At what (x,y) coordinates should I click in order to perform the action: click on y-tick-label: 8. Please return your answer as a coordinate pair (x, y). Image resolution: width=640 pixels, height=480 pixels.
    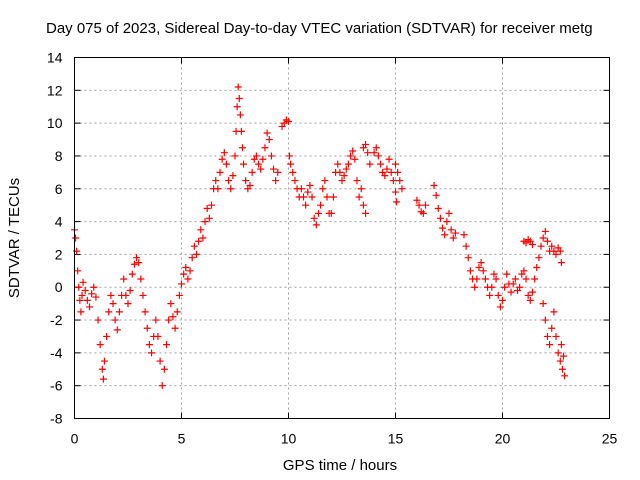
    Looking at the image, I should click on (59, 156).